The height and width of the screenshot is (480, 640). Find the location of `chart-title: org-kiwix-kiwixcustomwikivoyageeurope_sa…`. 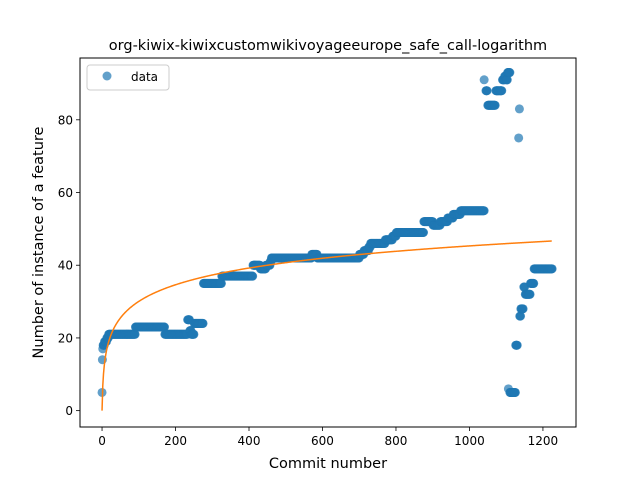

chart-title: org-kiwix-kiwixcustomwikivoyageeurope_sa… is located at coordinates (328, 46).